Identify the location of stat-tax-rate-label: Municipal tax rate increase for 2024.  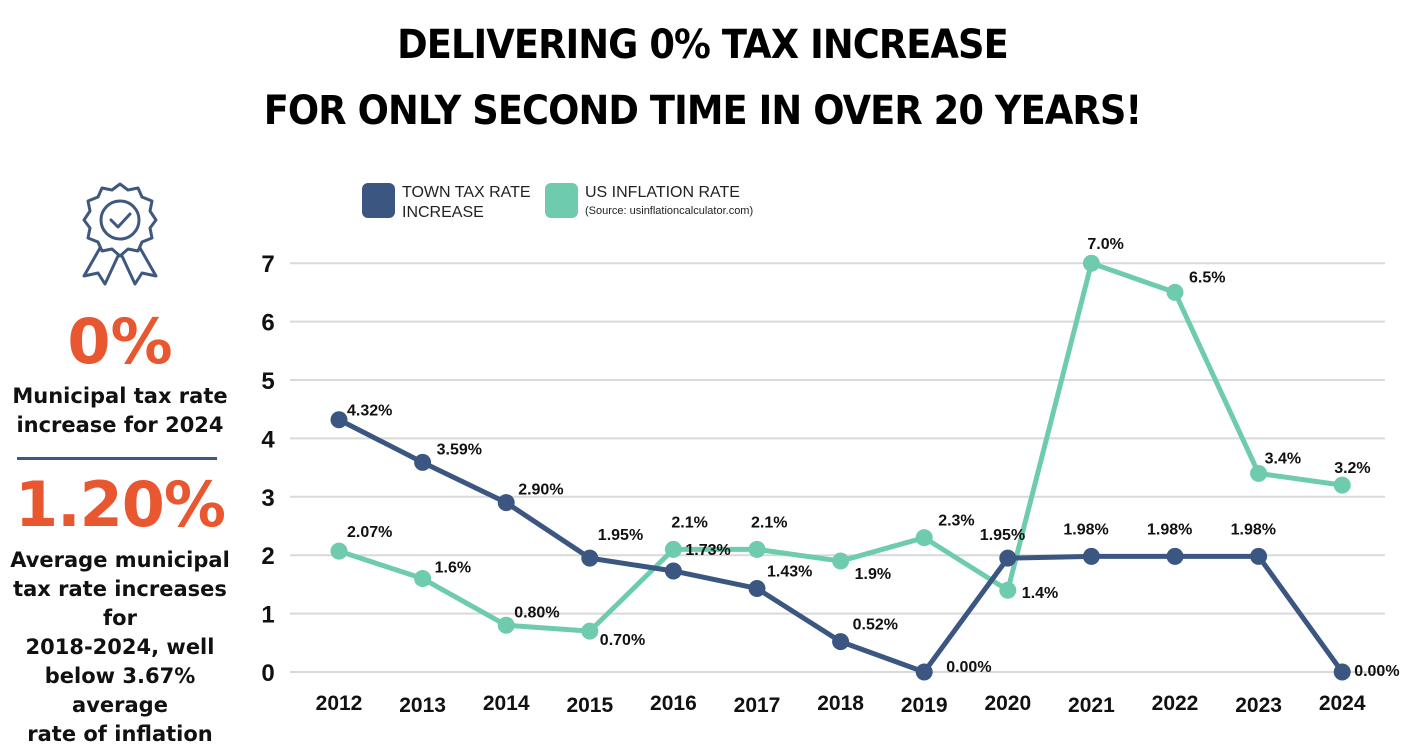
(120, 411).